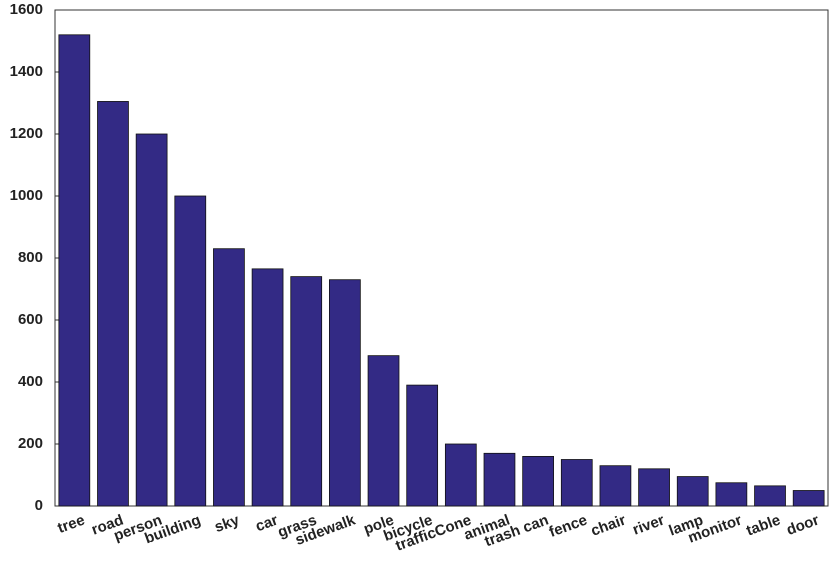 The height and width of the screenshot is (561, 830). I want to click on x-tick-label: chair, so click(609, 525).